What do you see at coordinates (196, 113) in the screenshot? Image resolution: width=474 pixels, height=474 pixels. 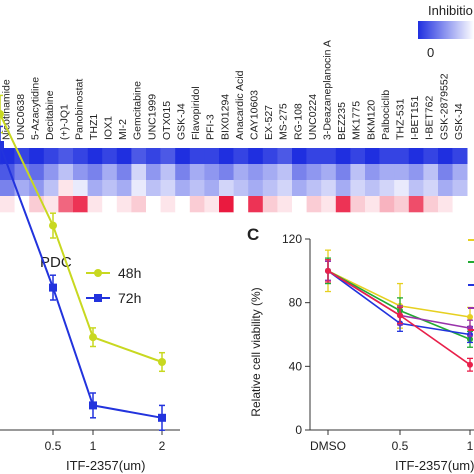 I see `compound-label: Flavopiridol` at bounding box center [196, 113].